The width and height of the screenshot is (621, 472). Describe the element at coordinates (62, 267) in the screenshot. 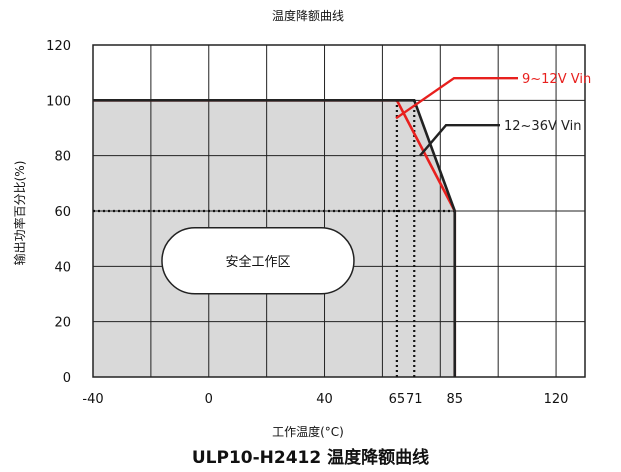

I see `y-tick-label: 40` at that location.